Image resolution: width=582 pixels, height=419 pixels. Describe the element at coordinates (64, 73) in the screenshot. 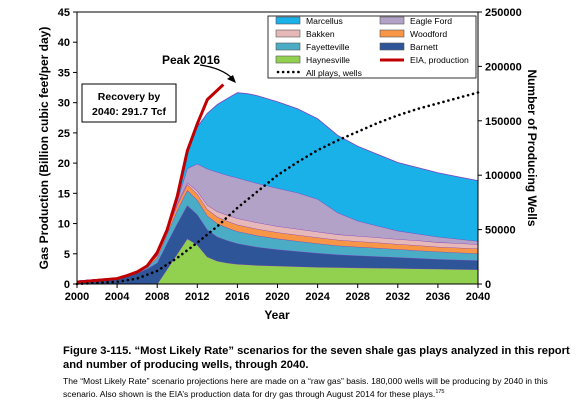

I see `y-tick-label: 35` at that location.